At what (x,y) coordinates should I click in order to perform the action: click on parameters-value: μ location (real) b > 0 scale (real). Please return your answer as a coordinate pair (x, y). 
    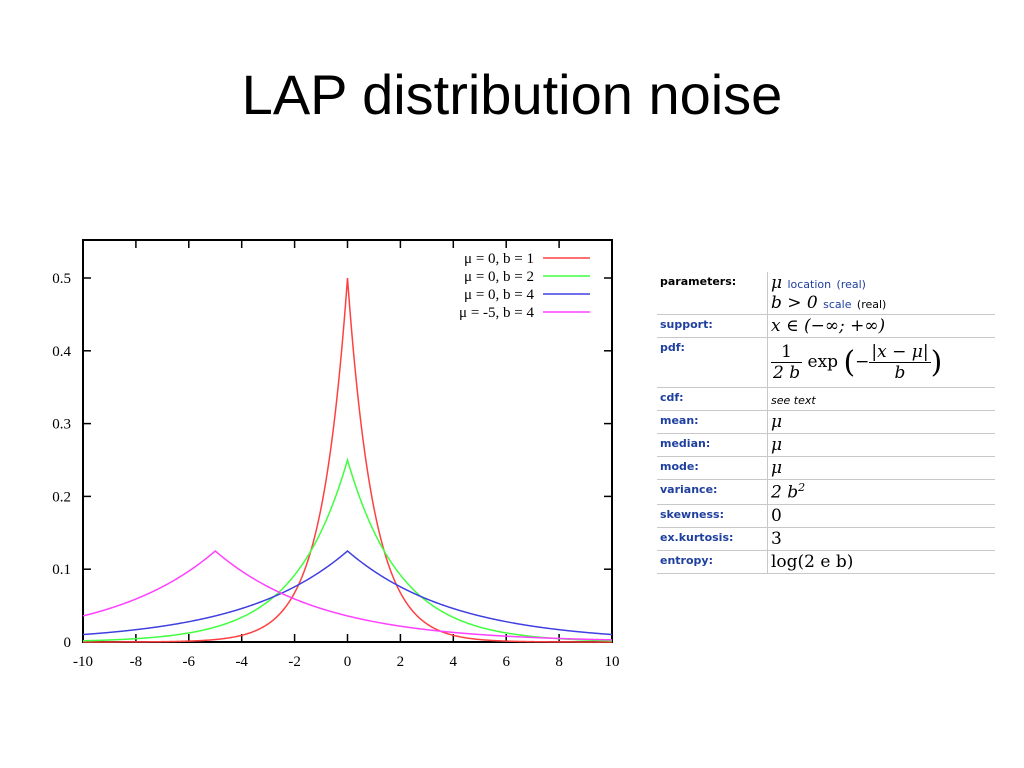
    Looking at the image, I should click on (881, 293).